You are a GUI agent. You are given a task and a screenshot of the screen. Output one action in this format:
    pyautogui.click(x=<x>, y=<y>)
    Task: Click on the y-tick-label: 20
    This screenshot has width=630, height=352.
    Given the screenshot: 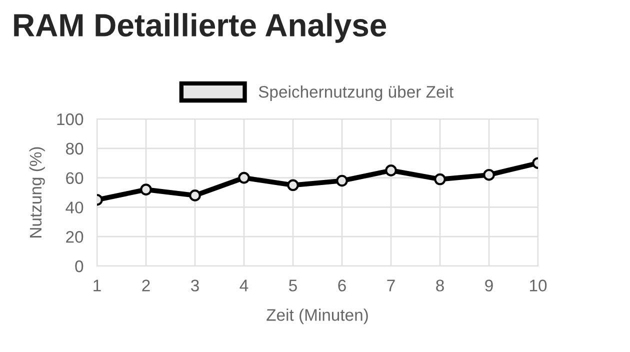 What is the action you would take?
    pyautogui.click(x=75, y=237)
    